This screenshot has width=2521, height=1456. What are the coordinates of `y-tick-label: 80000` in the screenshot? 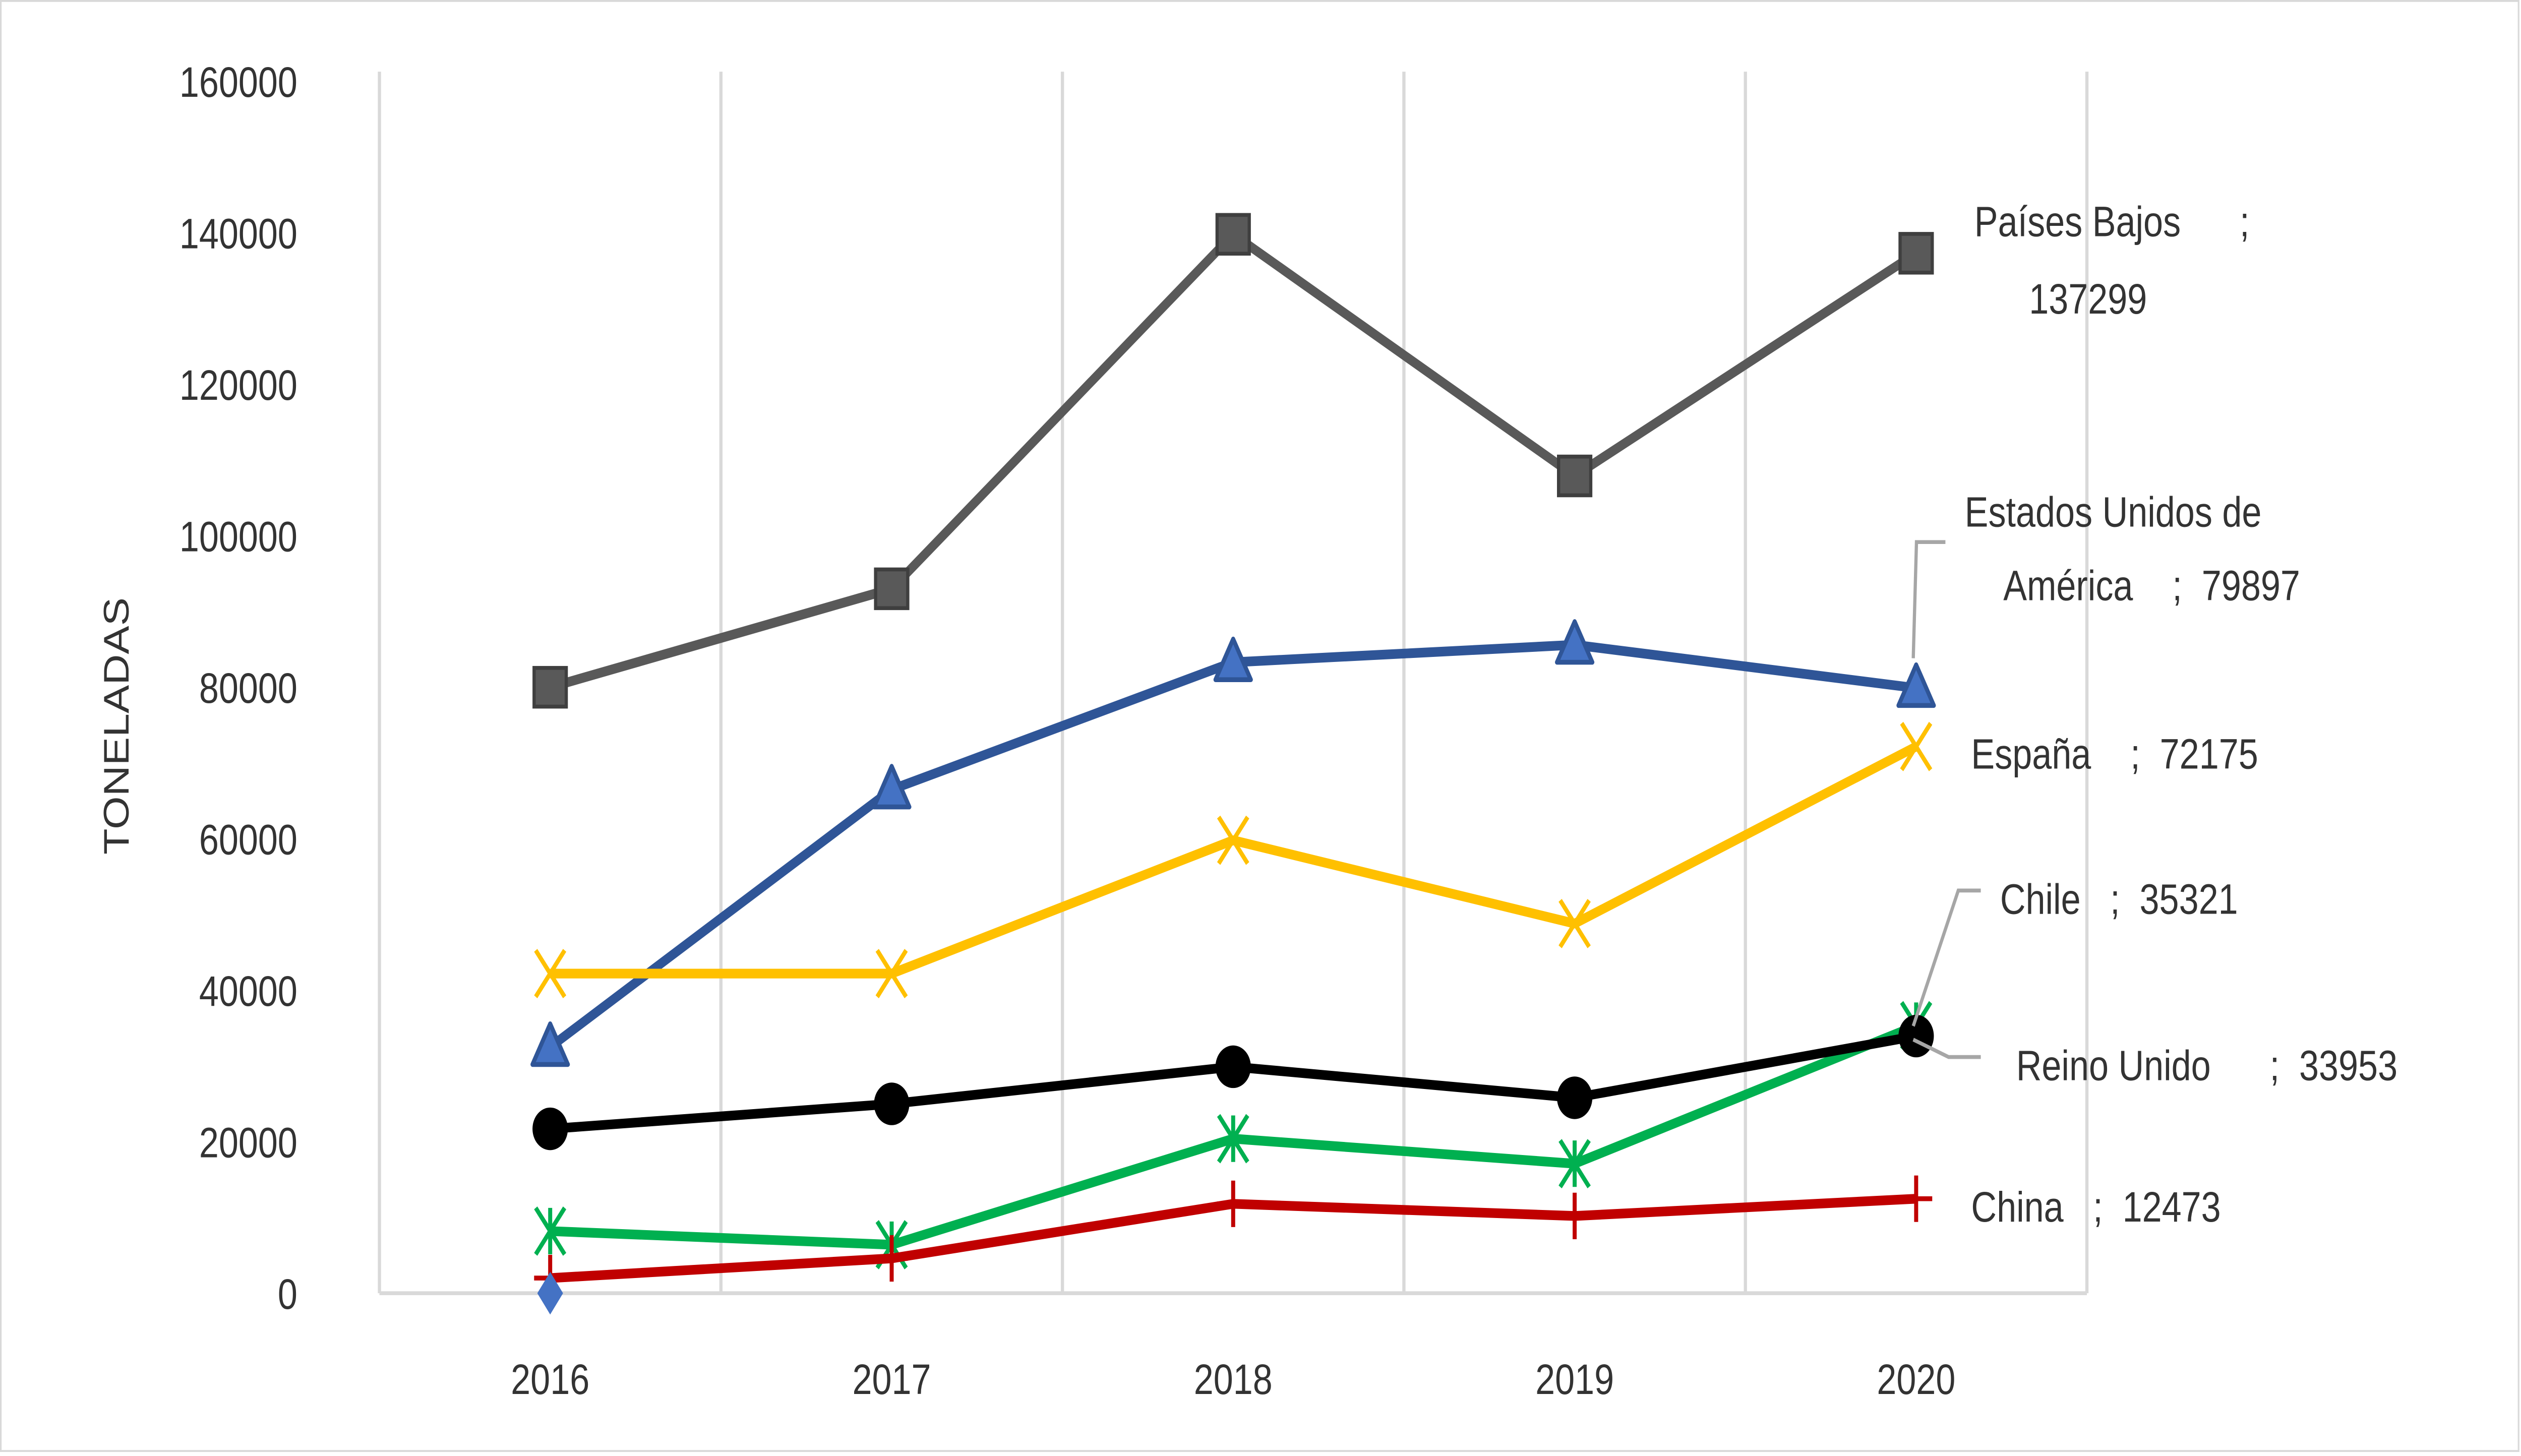 It's located at (248, 688).